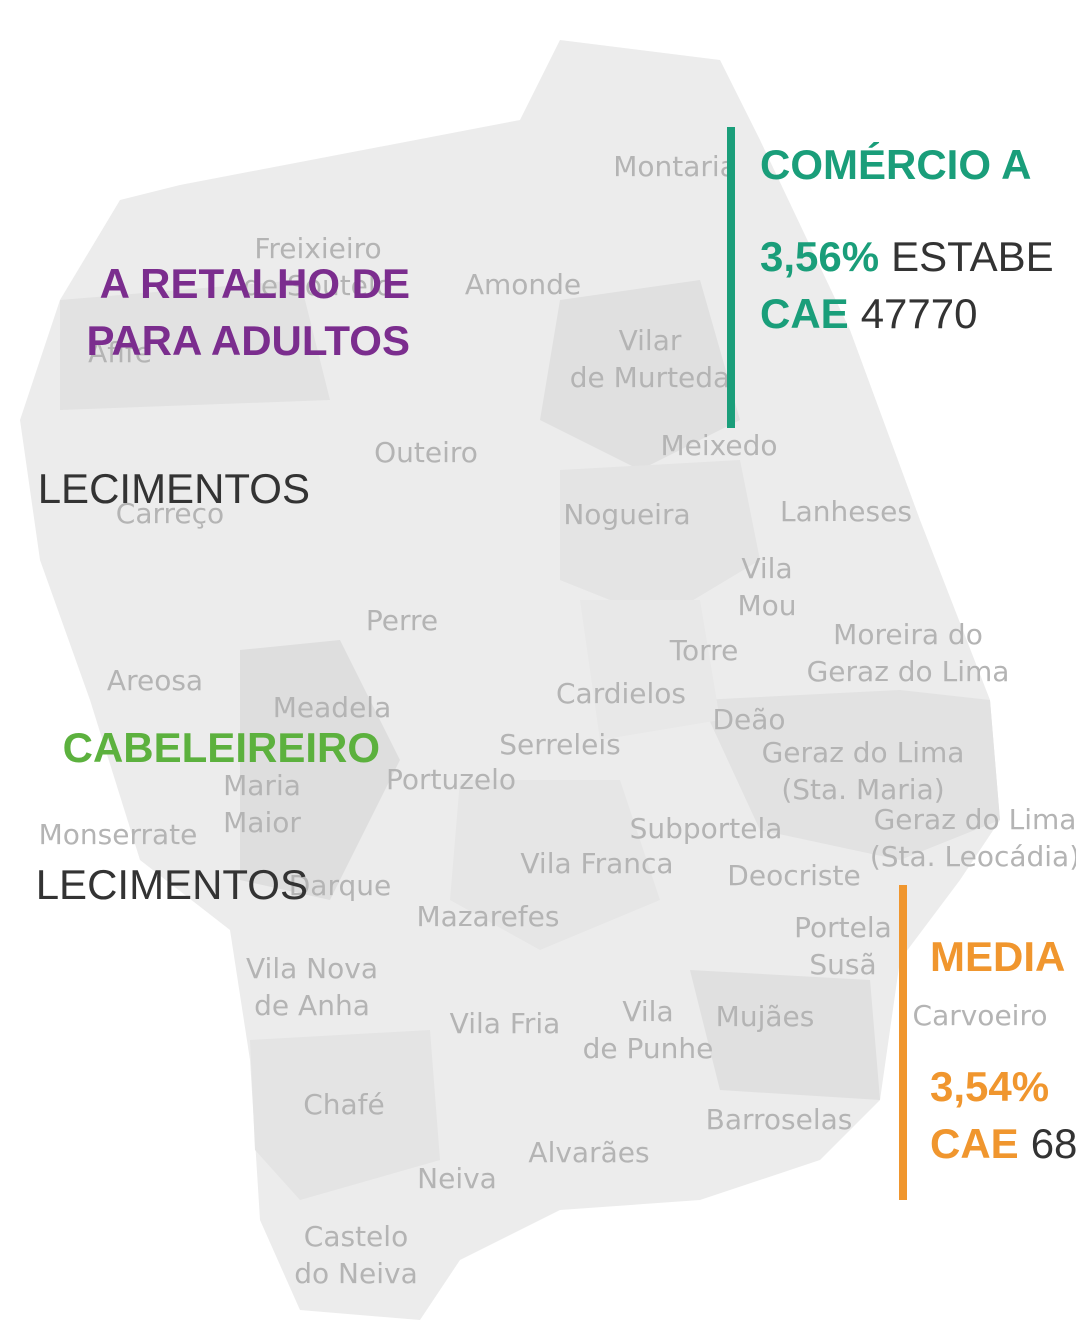 This screenshot has height=1330, width=1076. What do you see at coordinates (248, 340) in the screenshot?
I see `callout-title: PARA ADULTOS` at bounding box center [248, 340].